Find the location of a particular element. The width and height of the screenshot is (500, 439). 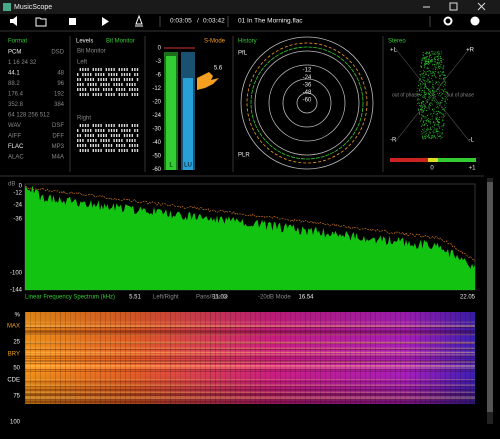

close is located at coordinates (481, 6).